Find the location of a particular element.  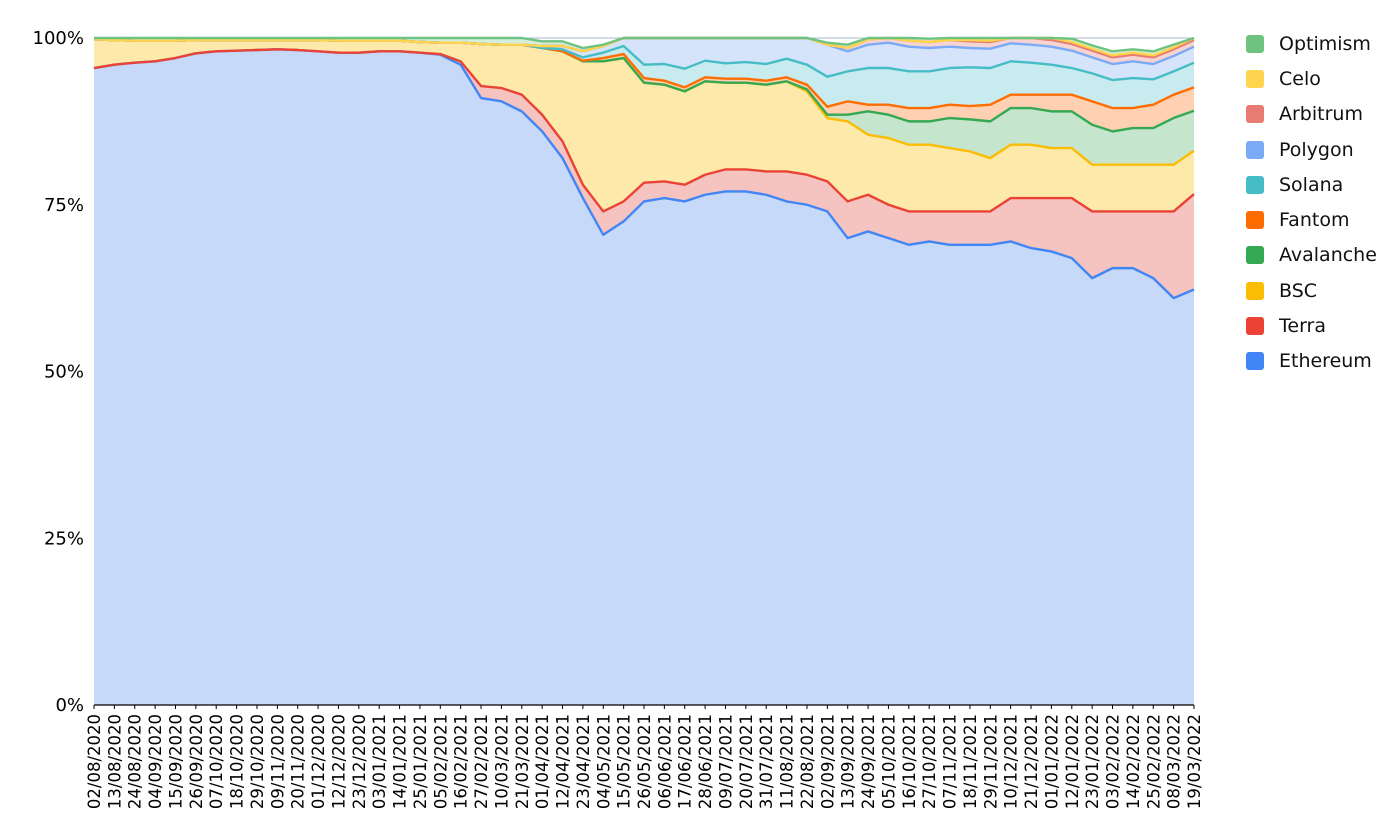

legend-item-bsc: BSC is located at coordinates (1311, 290).